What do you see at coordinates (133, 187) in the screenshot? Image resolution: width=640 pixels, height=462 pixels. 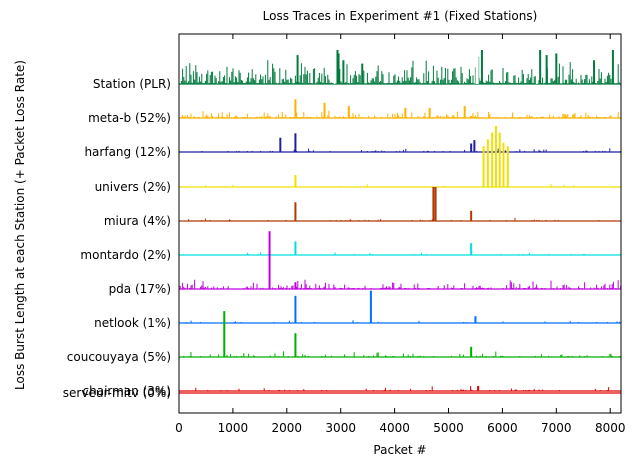 I see `station-label: univers (2%)` at bounding box center [133, 187].